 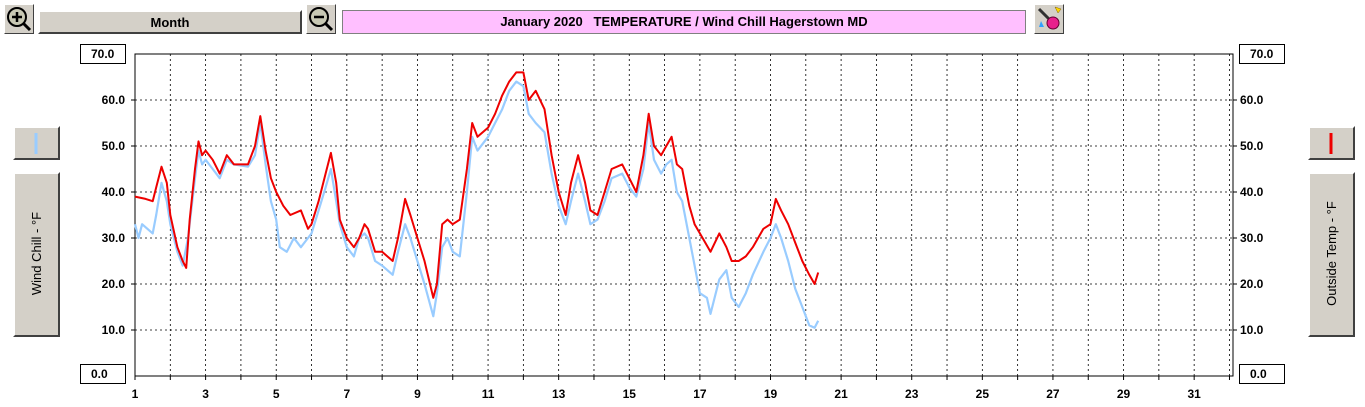 I want to click on x-tick-label: 17, so click(x=700, y=394).